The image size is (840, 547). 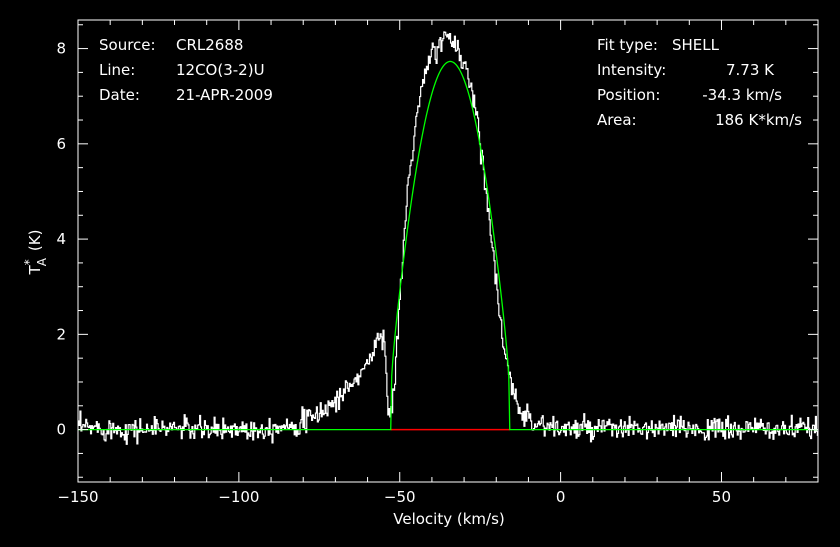 I want to click on info-source-value: CRL2688, so click(x=209, y=45).